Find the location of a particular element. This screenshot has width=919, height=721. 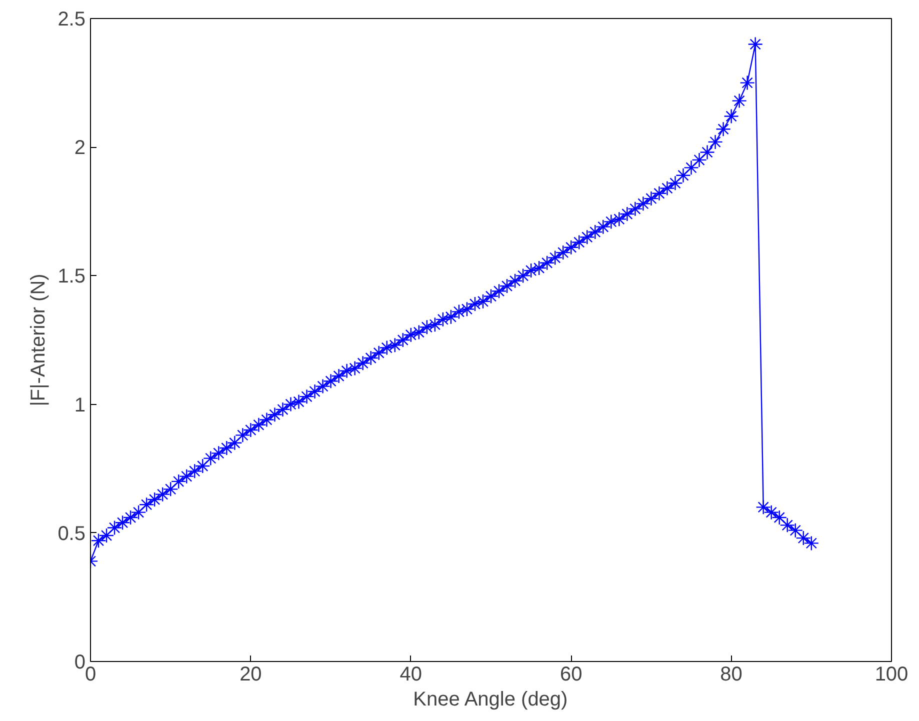

x-tick-label: 60 is located at coordinates (571, 675).